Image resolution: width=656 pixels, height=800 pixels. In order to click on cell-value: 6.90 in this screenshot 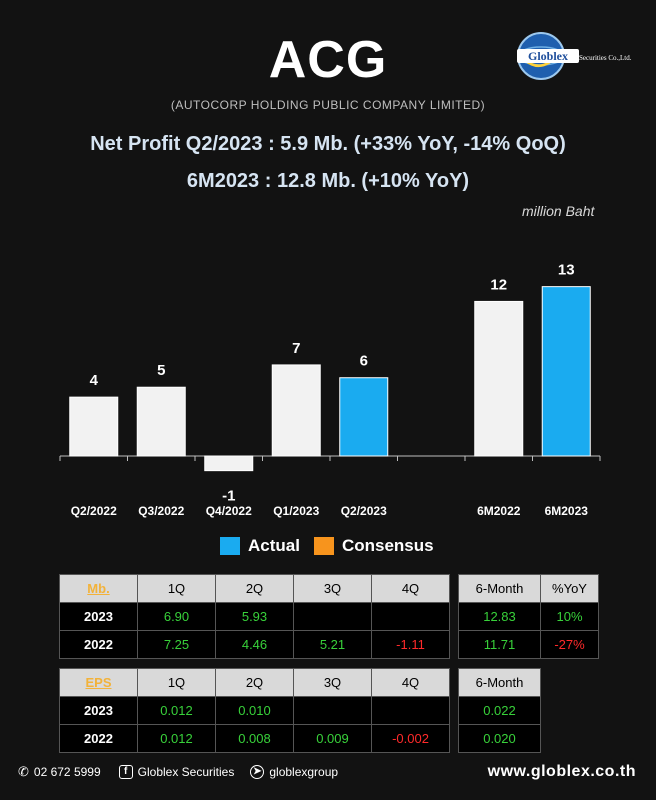, I will do `click(176, 616)`.